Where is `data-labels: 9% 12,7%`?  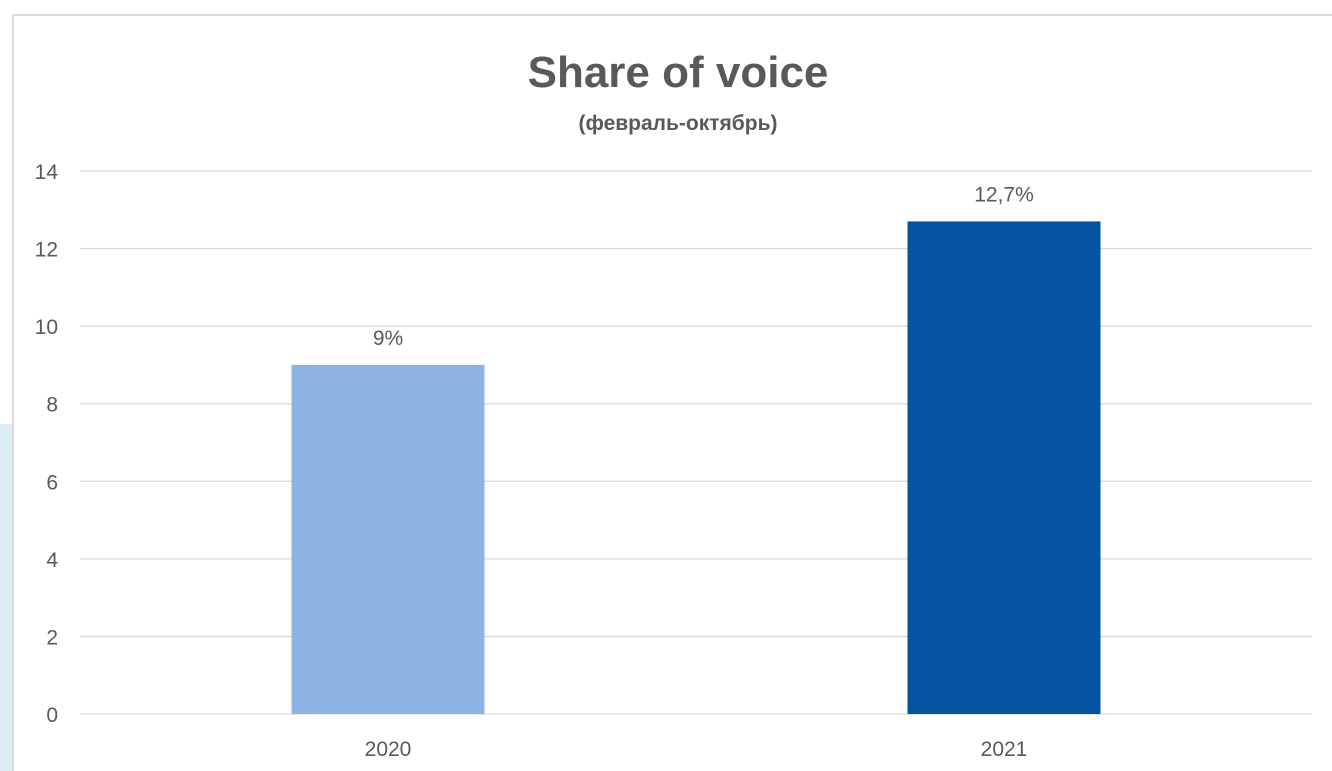
data-labels: 9% 12,7% is located at coordinates (703, 266).